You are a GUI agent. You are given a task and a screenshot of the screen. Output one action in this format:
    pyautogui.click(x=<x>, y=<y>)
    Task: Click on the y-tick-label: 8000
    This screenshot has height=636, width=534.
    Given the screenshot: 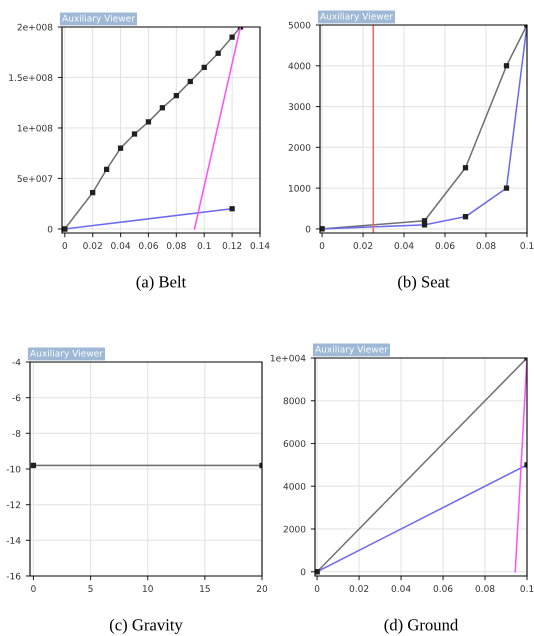 What is the action you would take?
    pyautogui.click(x=295, y=400)
    